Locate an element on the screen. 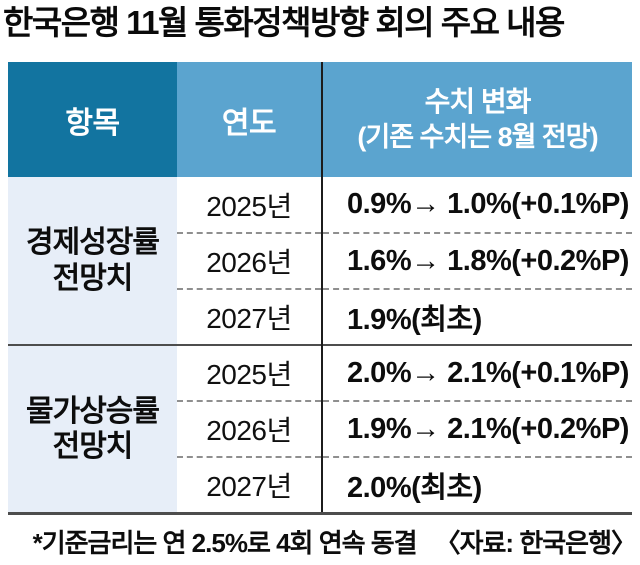  table-footer: *기준금리는 연 2.5%로 4회 연속 동결 〈자료: 한국은행〉 is located at coordinates (320, 541).